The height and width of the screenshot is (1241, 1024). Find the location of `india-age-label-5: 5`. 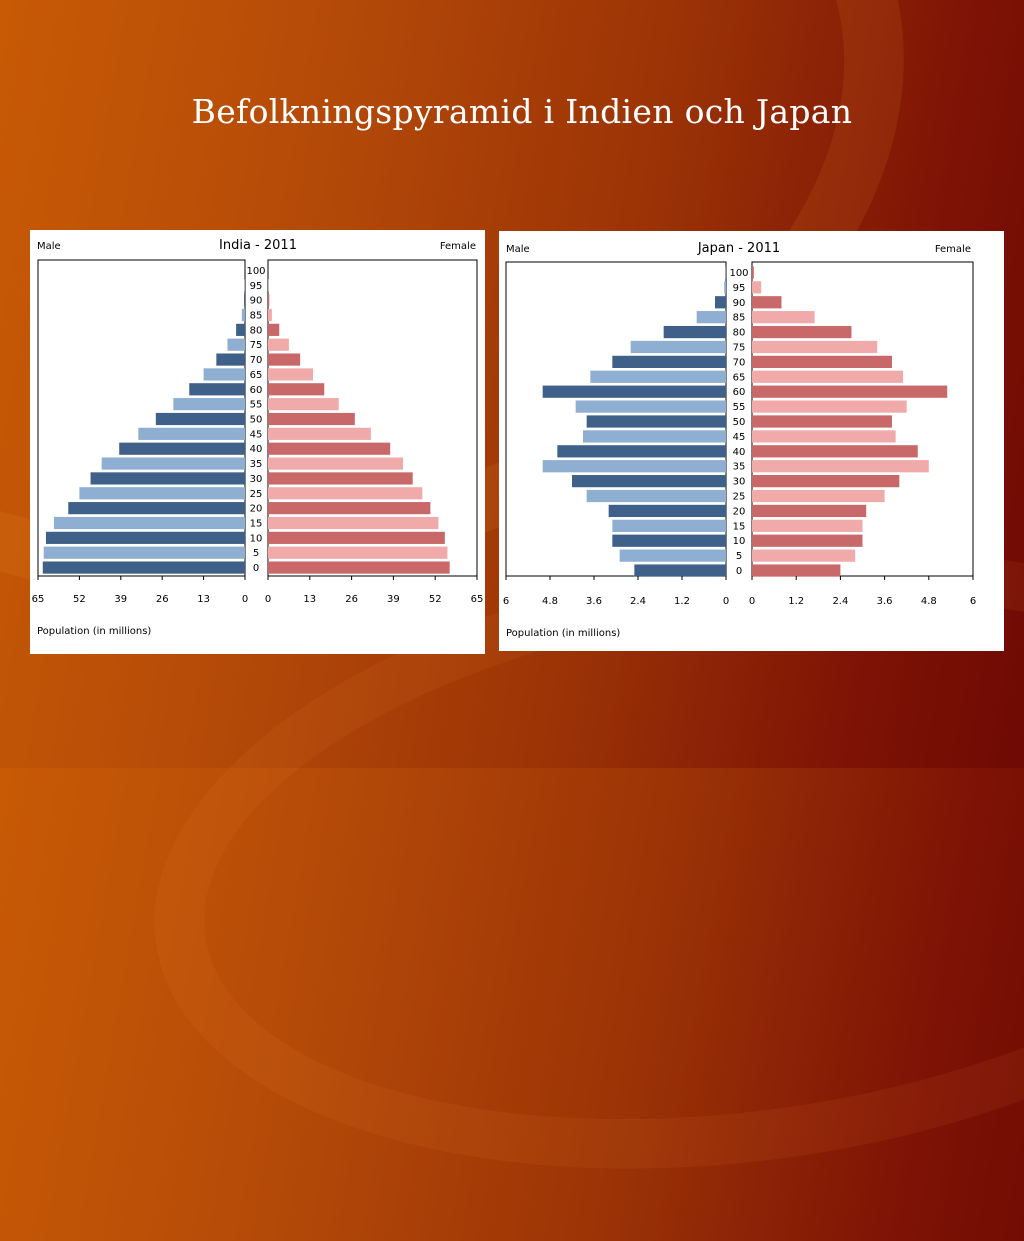

india-age-label-5: 5 is located at coordinates (256, 553).